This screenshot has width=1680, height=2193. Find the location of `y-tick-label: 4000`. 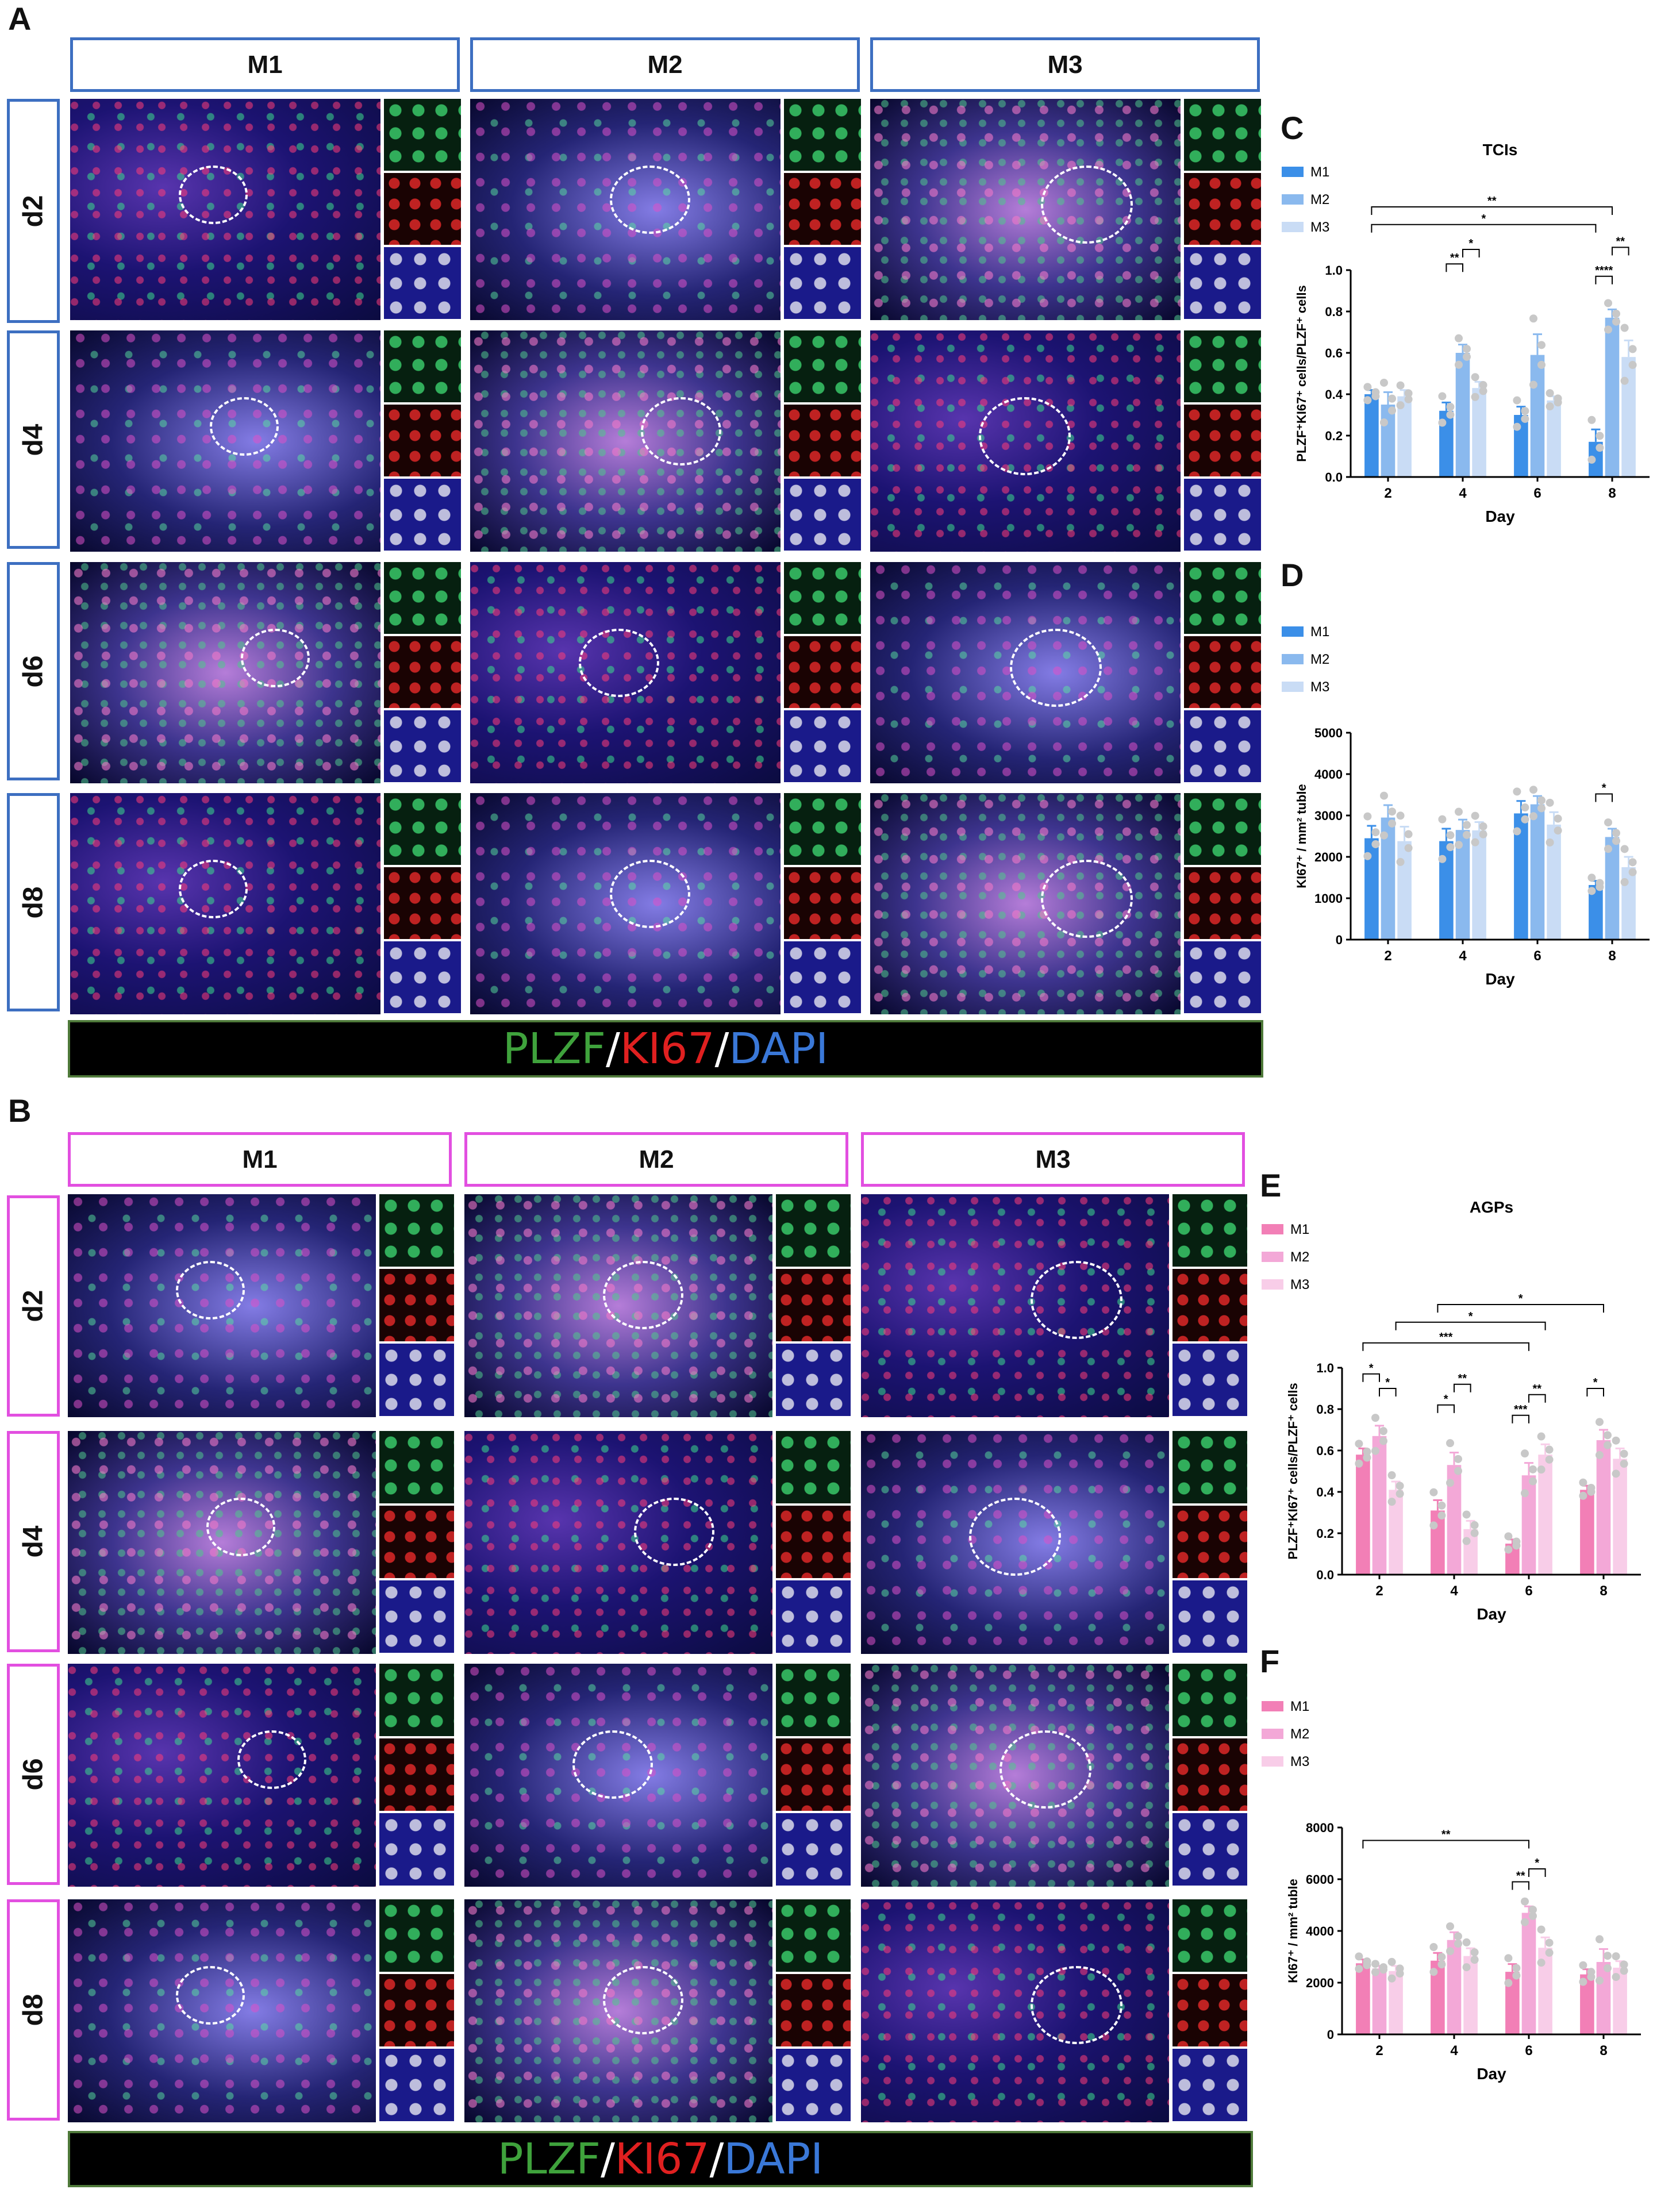

y-tick-label: 4000 is located at coordinates (1328, 775).